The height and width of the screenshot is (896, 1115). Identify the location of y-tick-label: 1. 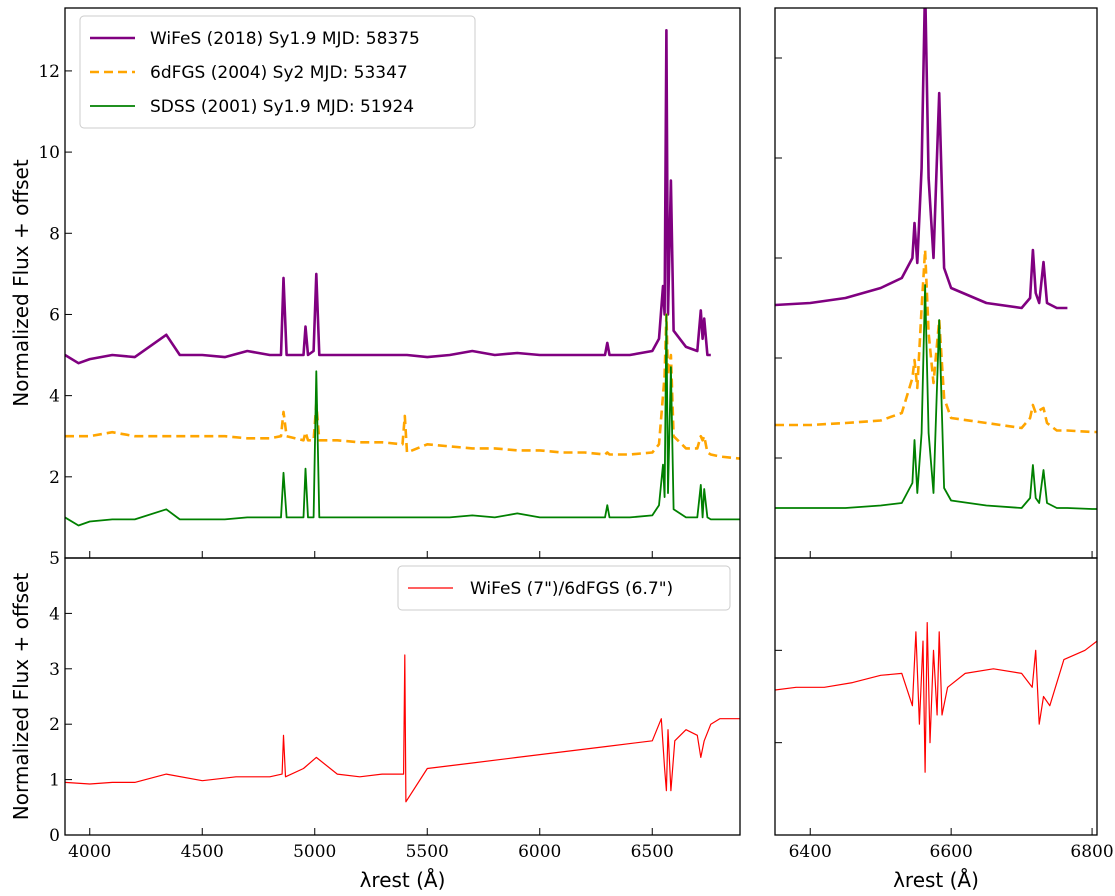
(54, 781).